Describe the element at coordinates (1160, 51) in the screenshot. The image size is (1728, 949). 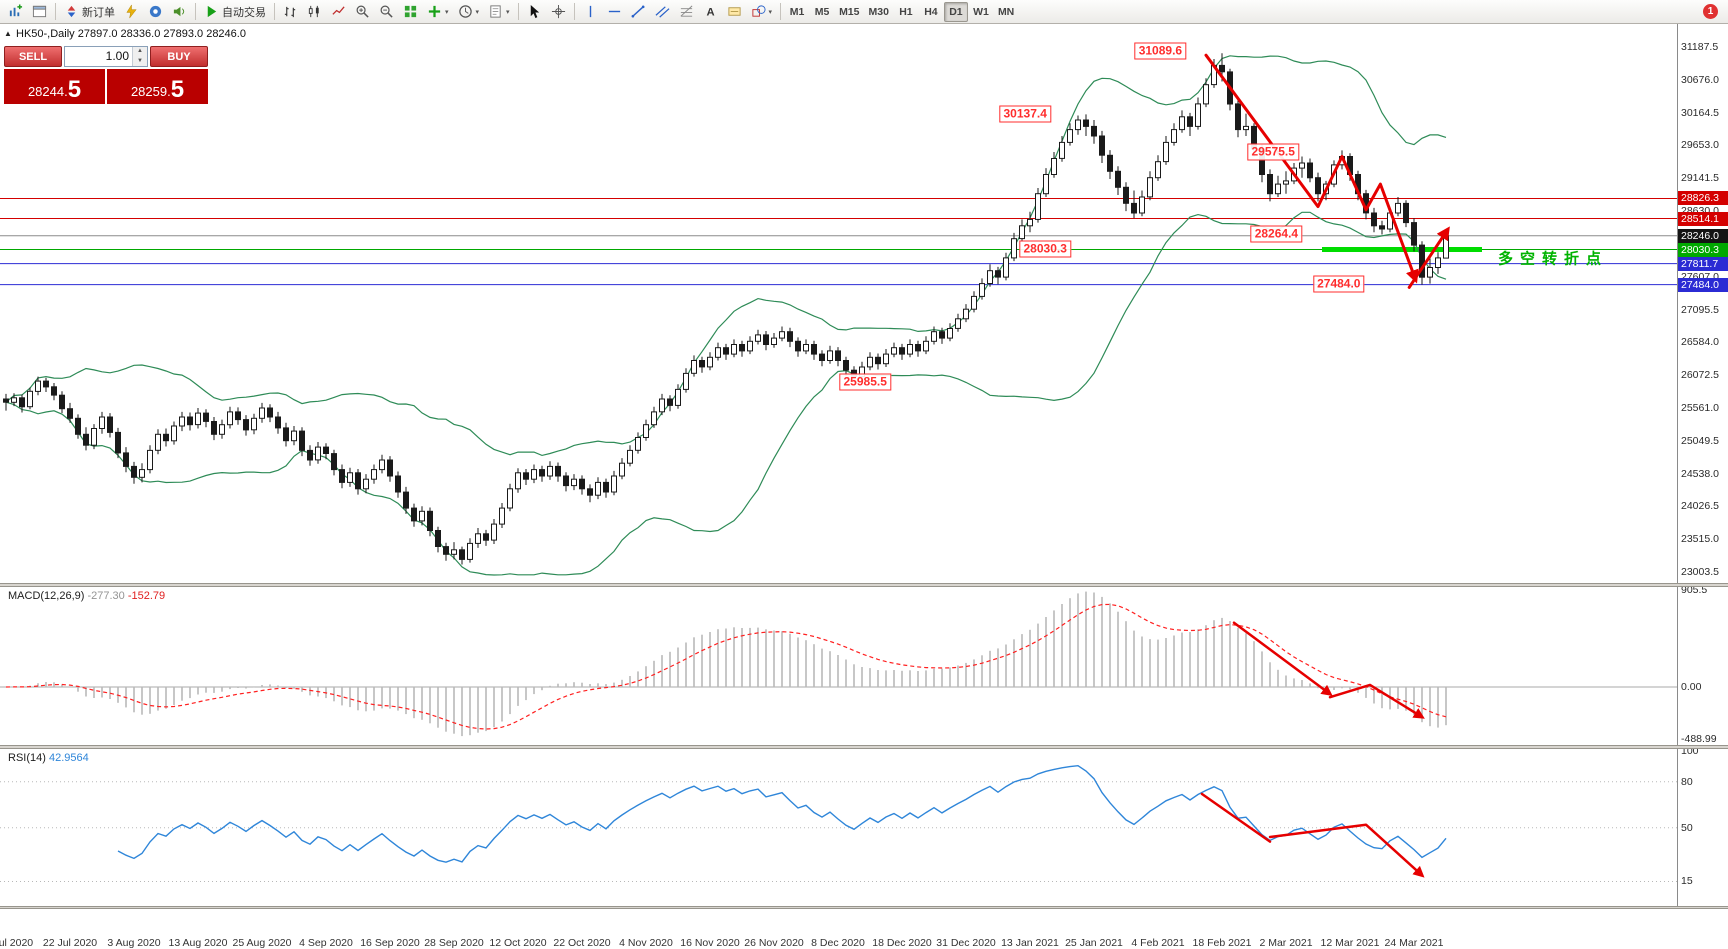
I see `price-callout-label: 31089.6` at that location.